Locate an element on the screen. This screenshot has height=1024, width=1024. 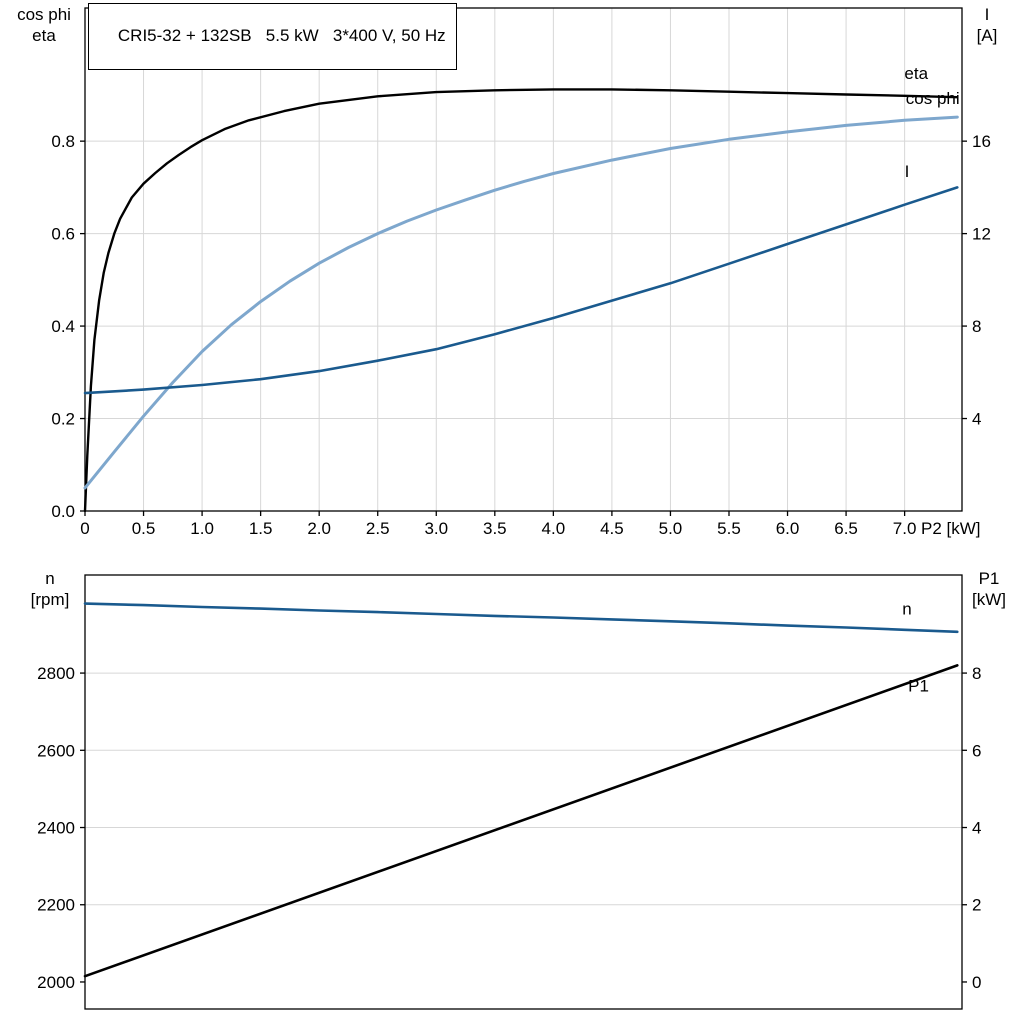
axis-title-line: [rpm] is located at coordinates (50, 599).